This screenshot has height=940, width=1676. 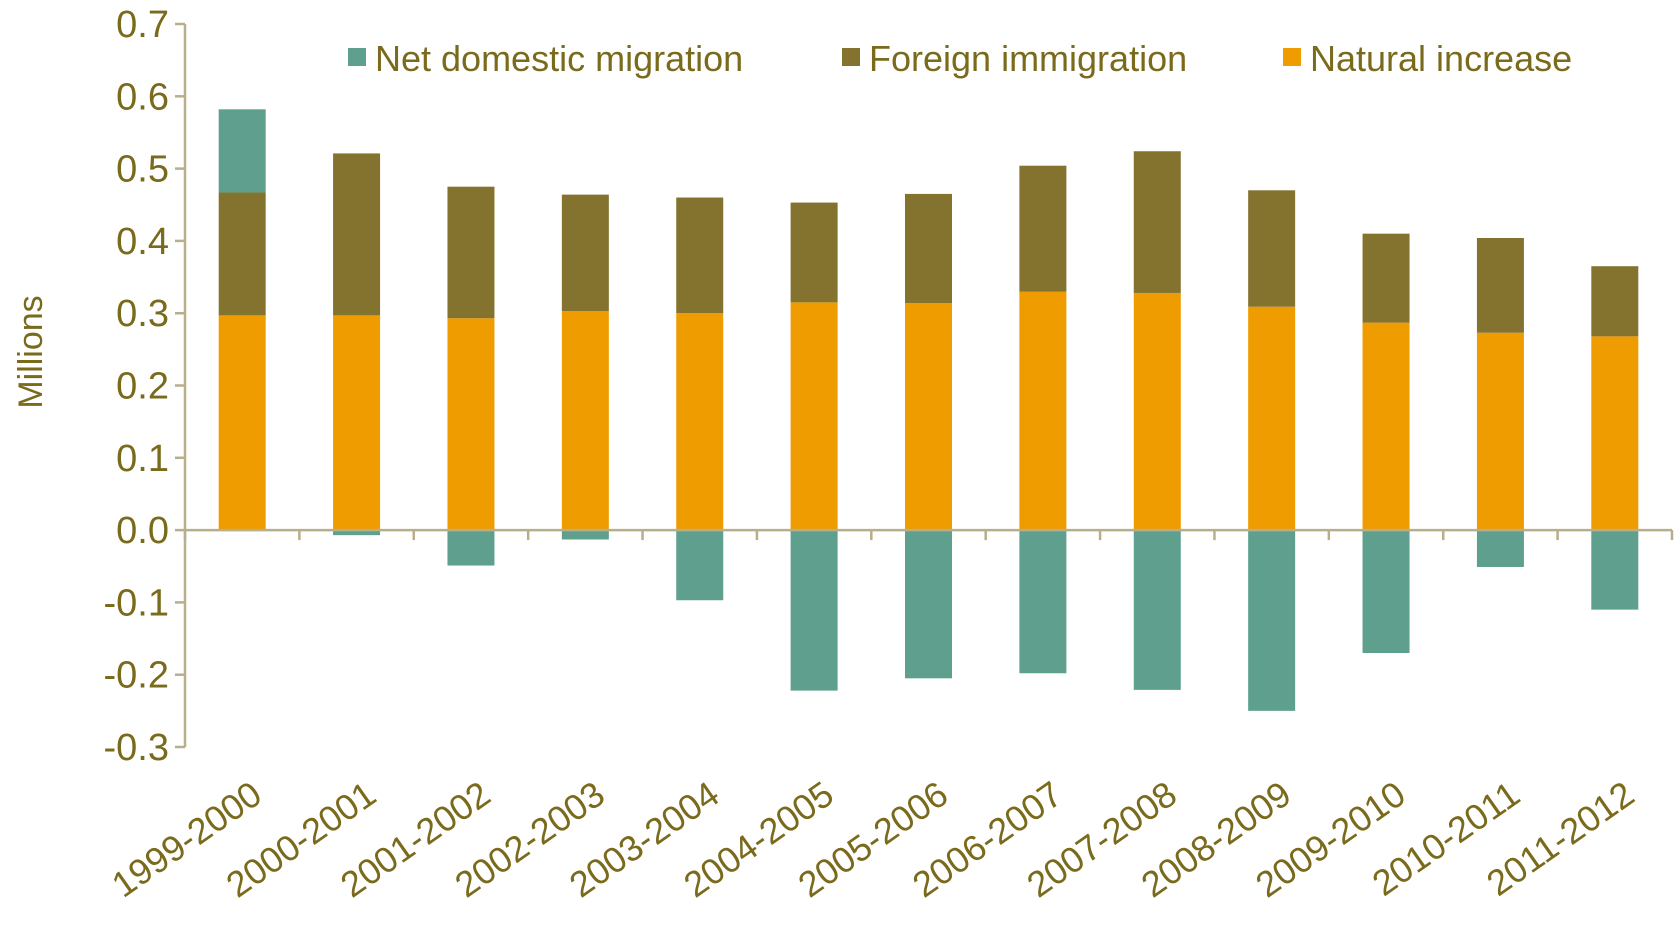 I want to click on bar-foreign-immigration-2002-2003, so click(x=585, y=253).